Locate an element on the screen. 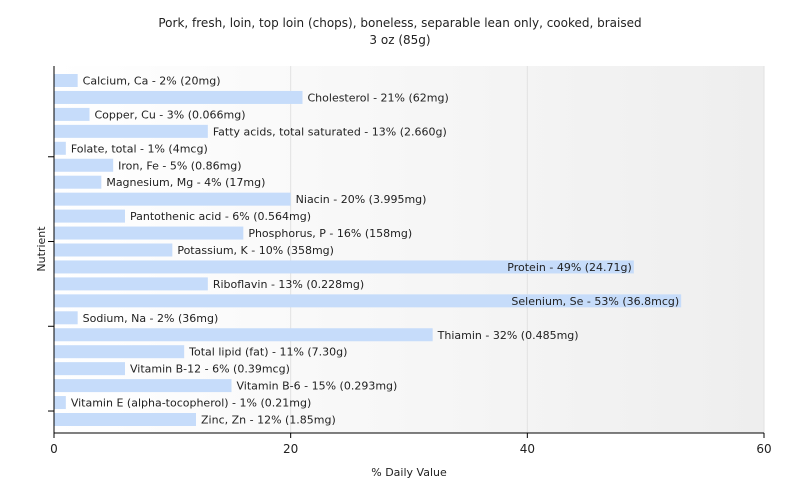  bar-label: Protein - 49% (24.71g) is located at coordinates (569, 267).